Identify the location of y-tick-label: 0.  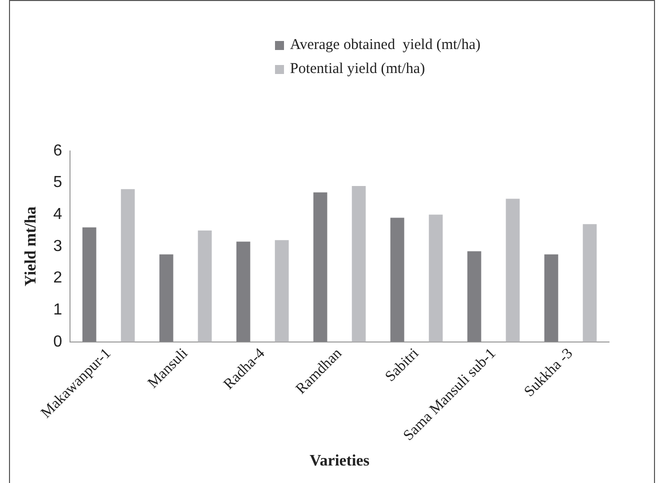
(57, 341).